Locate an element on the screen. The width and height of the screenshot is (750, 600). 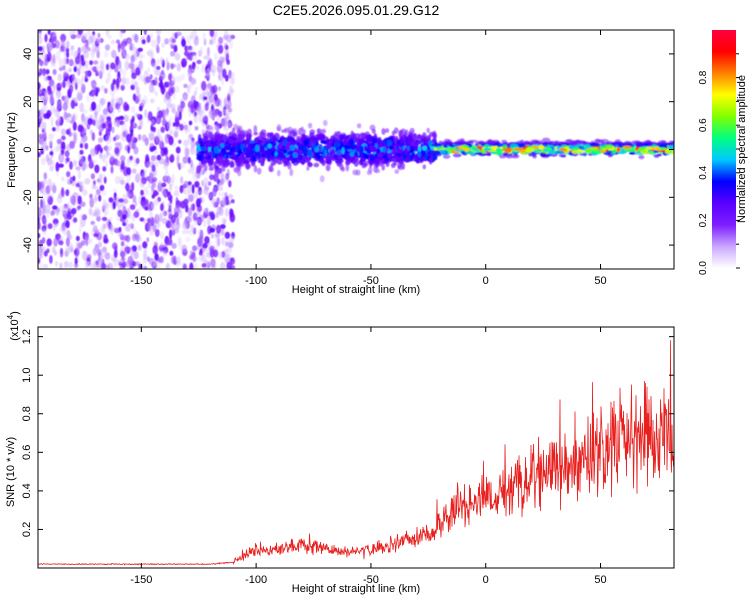
colorbar-tick-label: 0.2 is located at coordinates (703, 220).